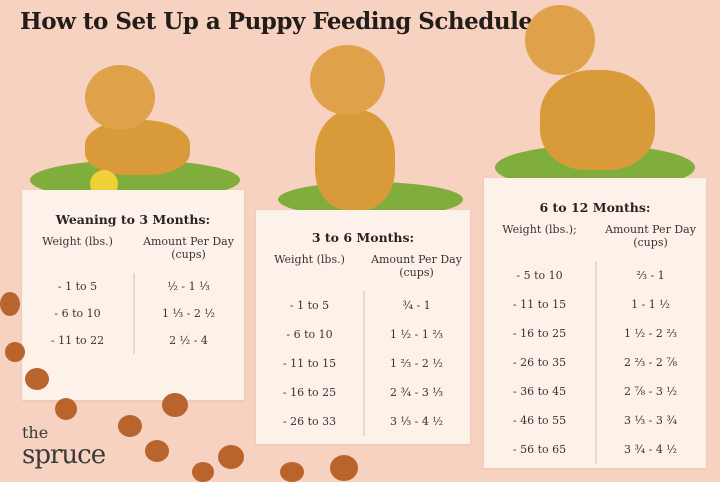 Image resolution: width=720 pixels, height=482 pixels. I want to click on table-row: - 16 to 25 2 ¾ - 3 ⅓, so click(363, 392).